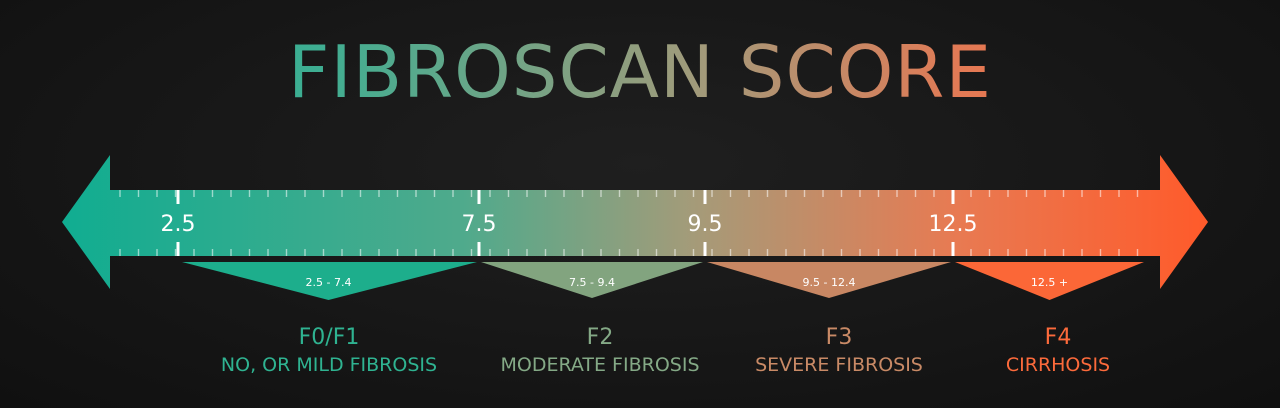 Image resolution: width=1280 pixels, height=408 pixels. I want to click on range-label: 2.5 - 7.4, so click(329, 282).